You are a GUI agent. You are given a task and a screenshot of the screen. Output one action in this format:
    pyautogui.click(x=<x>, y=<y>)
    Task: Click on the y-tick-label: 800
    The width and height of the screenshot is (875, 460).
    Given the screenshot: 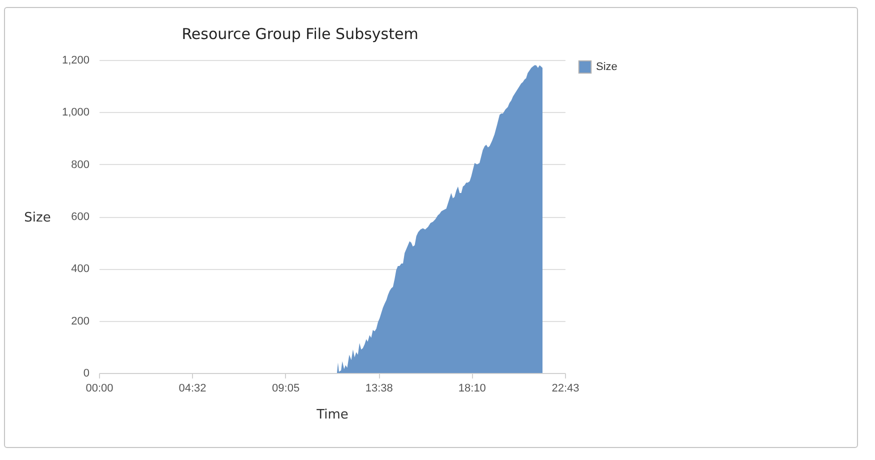 What is the action you would take?
    pyautogui.click(x=80, y=164)
    